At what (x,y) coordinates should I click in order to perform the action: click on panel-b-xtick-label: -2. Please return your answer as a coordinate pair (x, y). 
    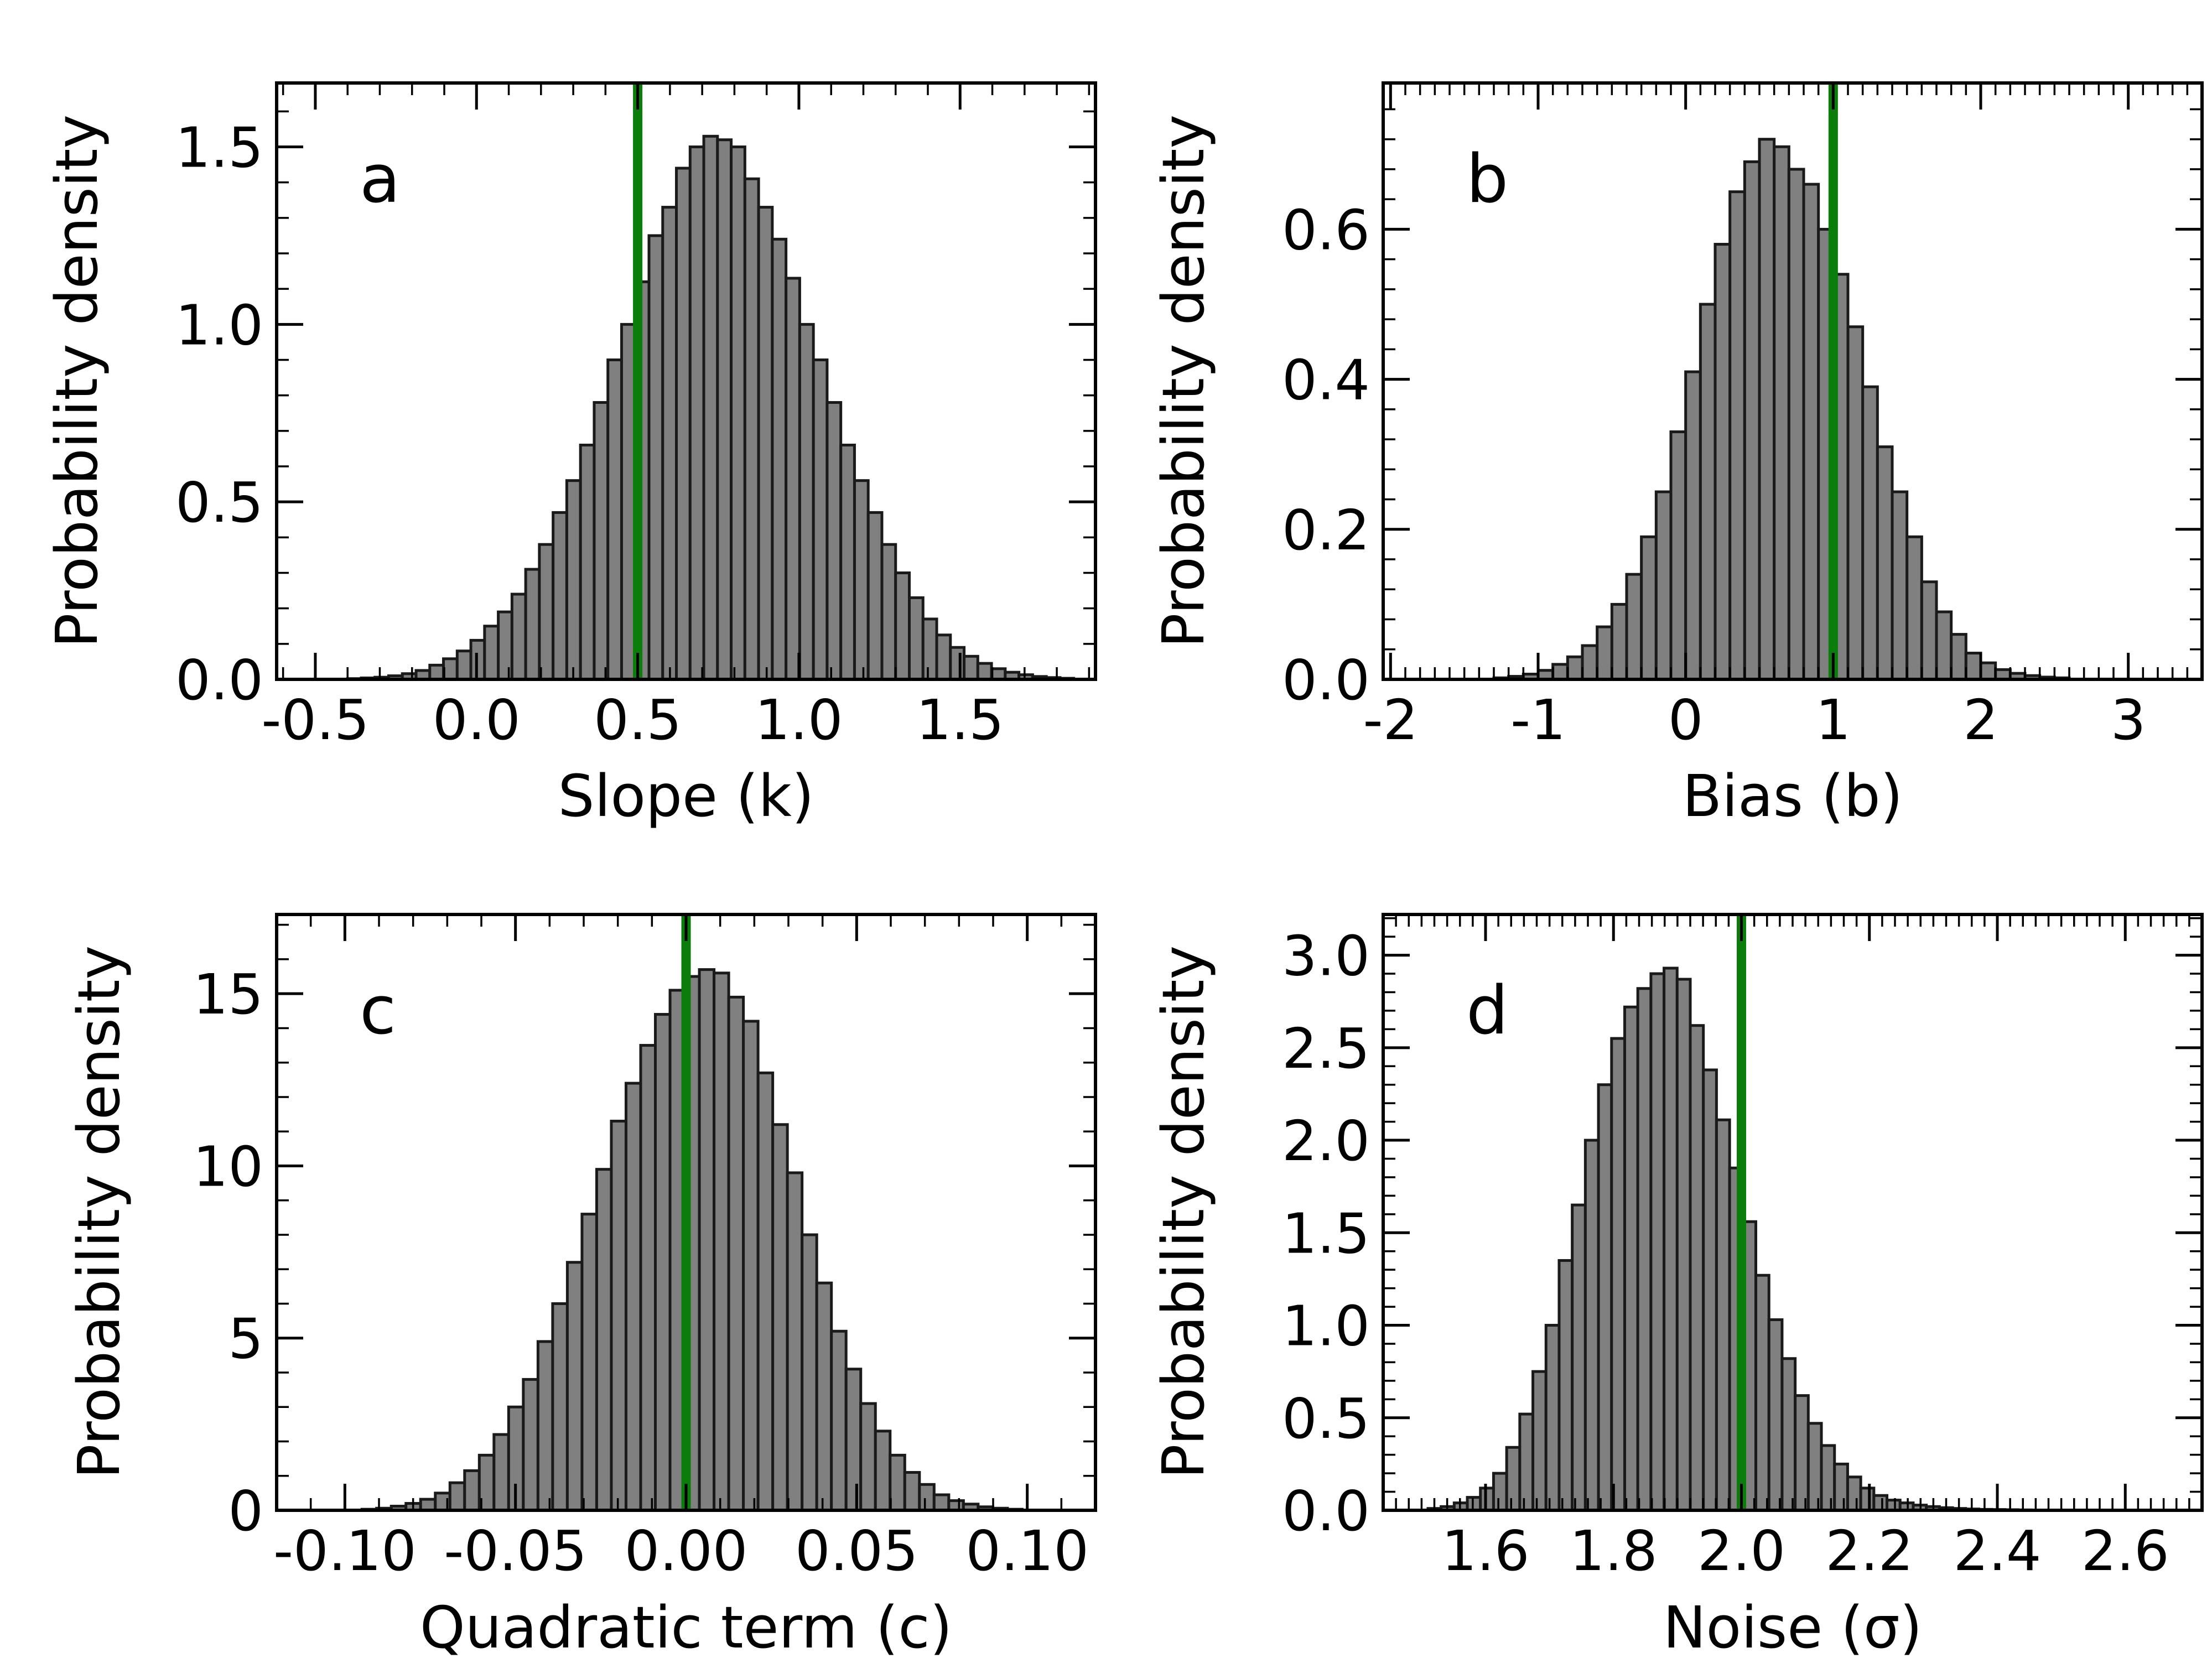
    Looking at the image, I should click on (1391, 720).